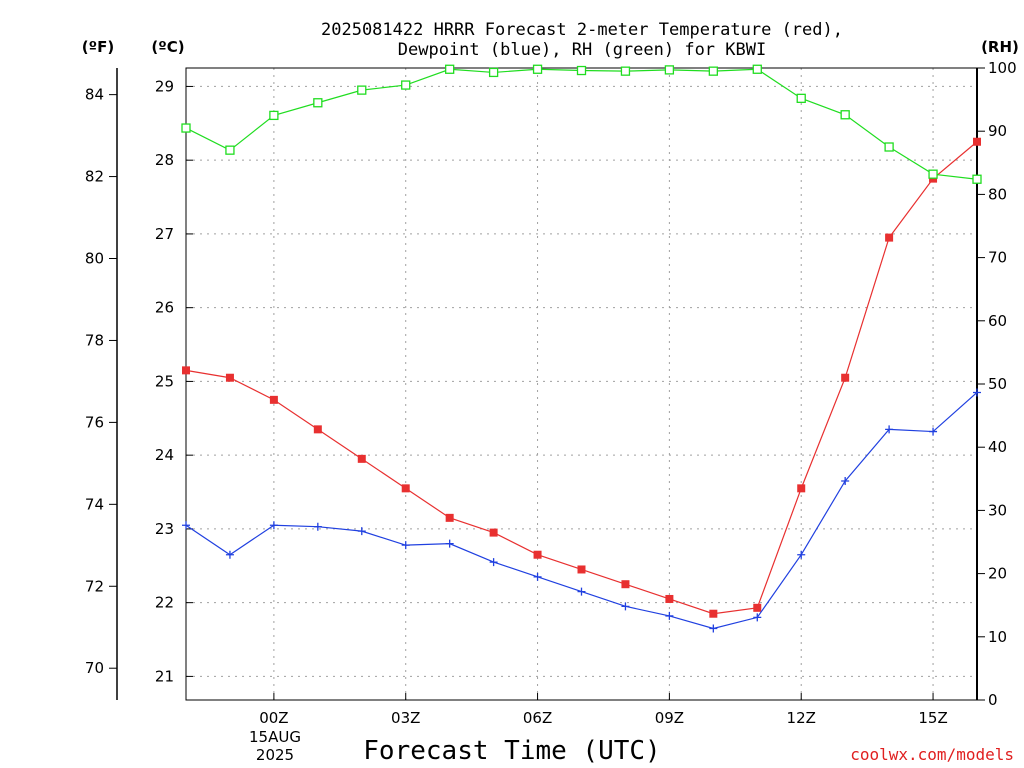  I want to click on celsius-tick-label: 23, so click(164, 529).